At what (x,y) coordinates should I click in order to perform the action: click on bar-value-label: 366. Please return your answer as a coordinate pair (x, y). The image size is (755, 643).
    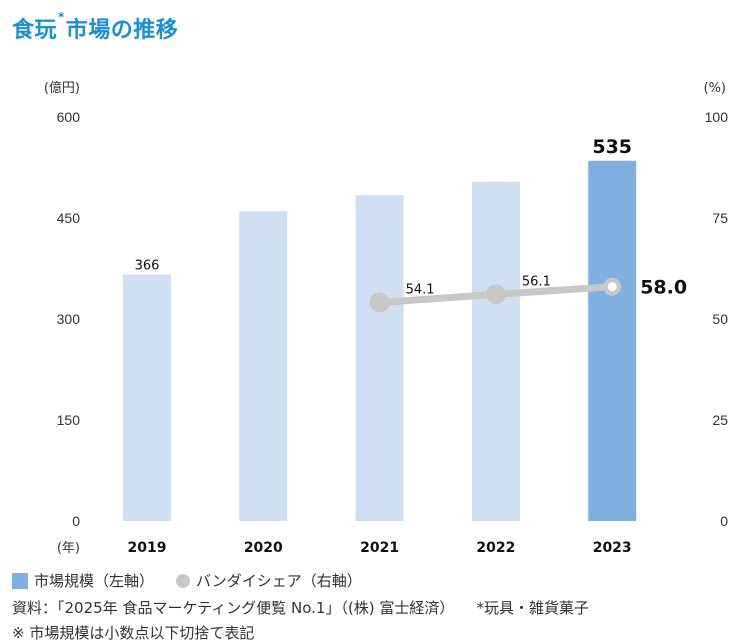
    Looking at the image, I should click on (147, 266).